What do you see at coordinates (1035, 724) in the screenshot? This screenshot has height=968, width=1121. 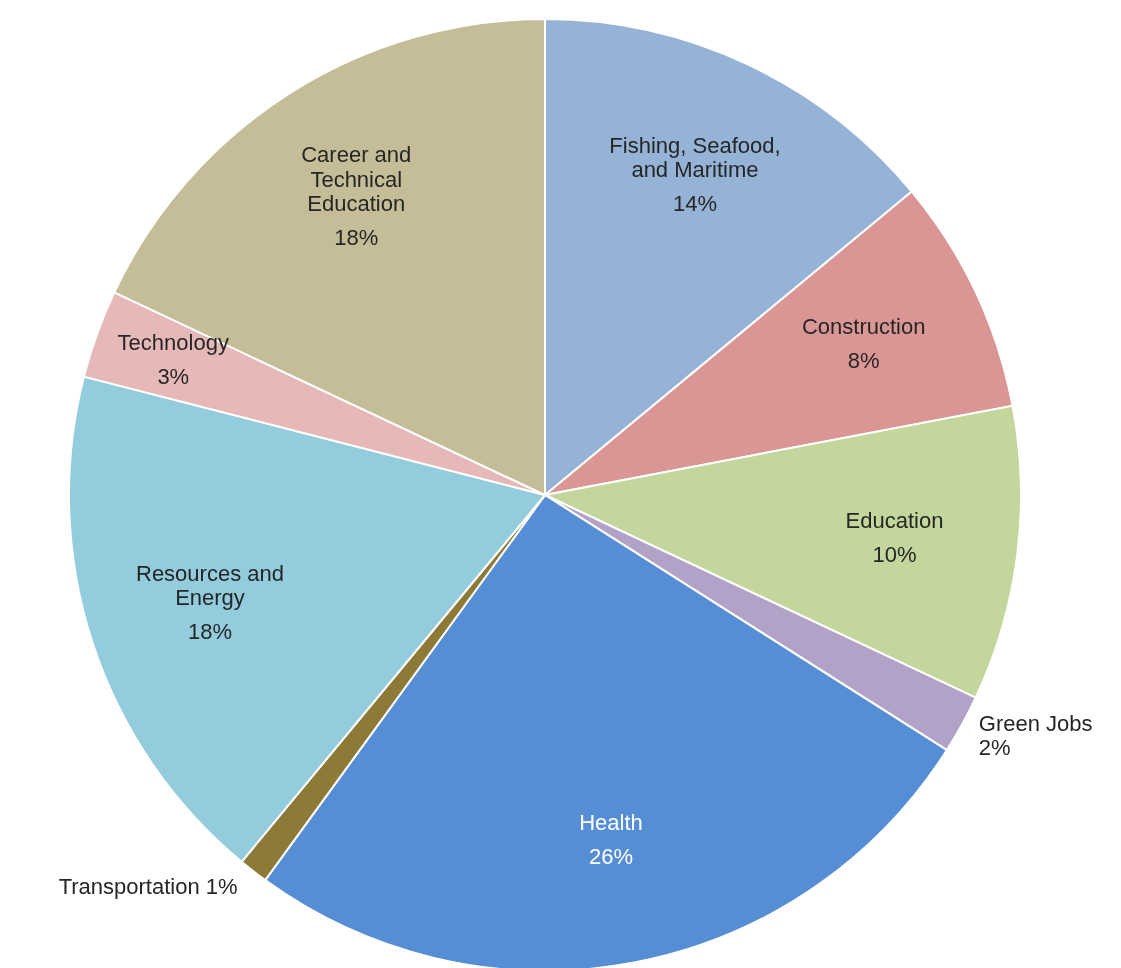 I see `slice-label: Green Jobs` at bounding box center [1035, 724].